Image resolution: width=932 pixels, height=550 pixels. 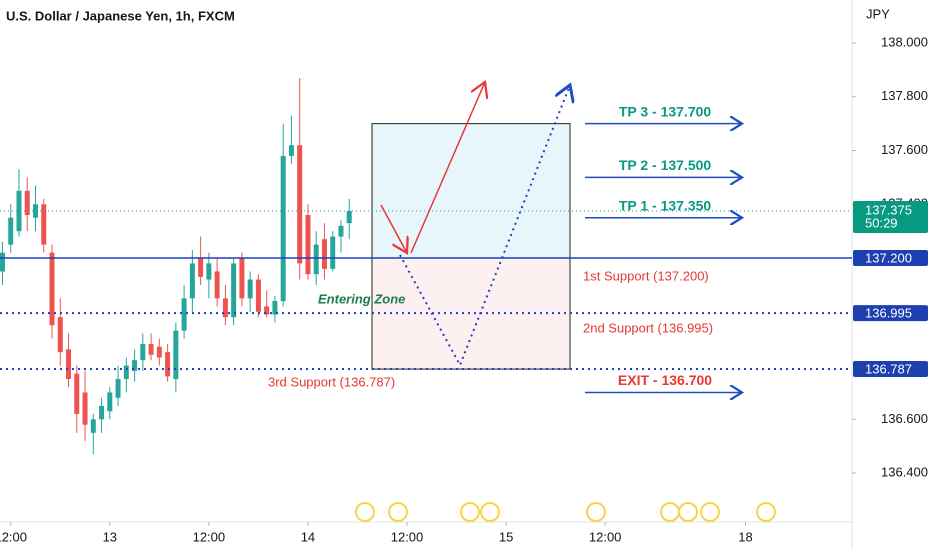 I want to click on support-label: 2nd Support (136.995), so click(x=648, y=328).